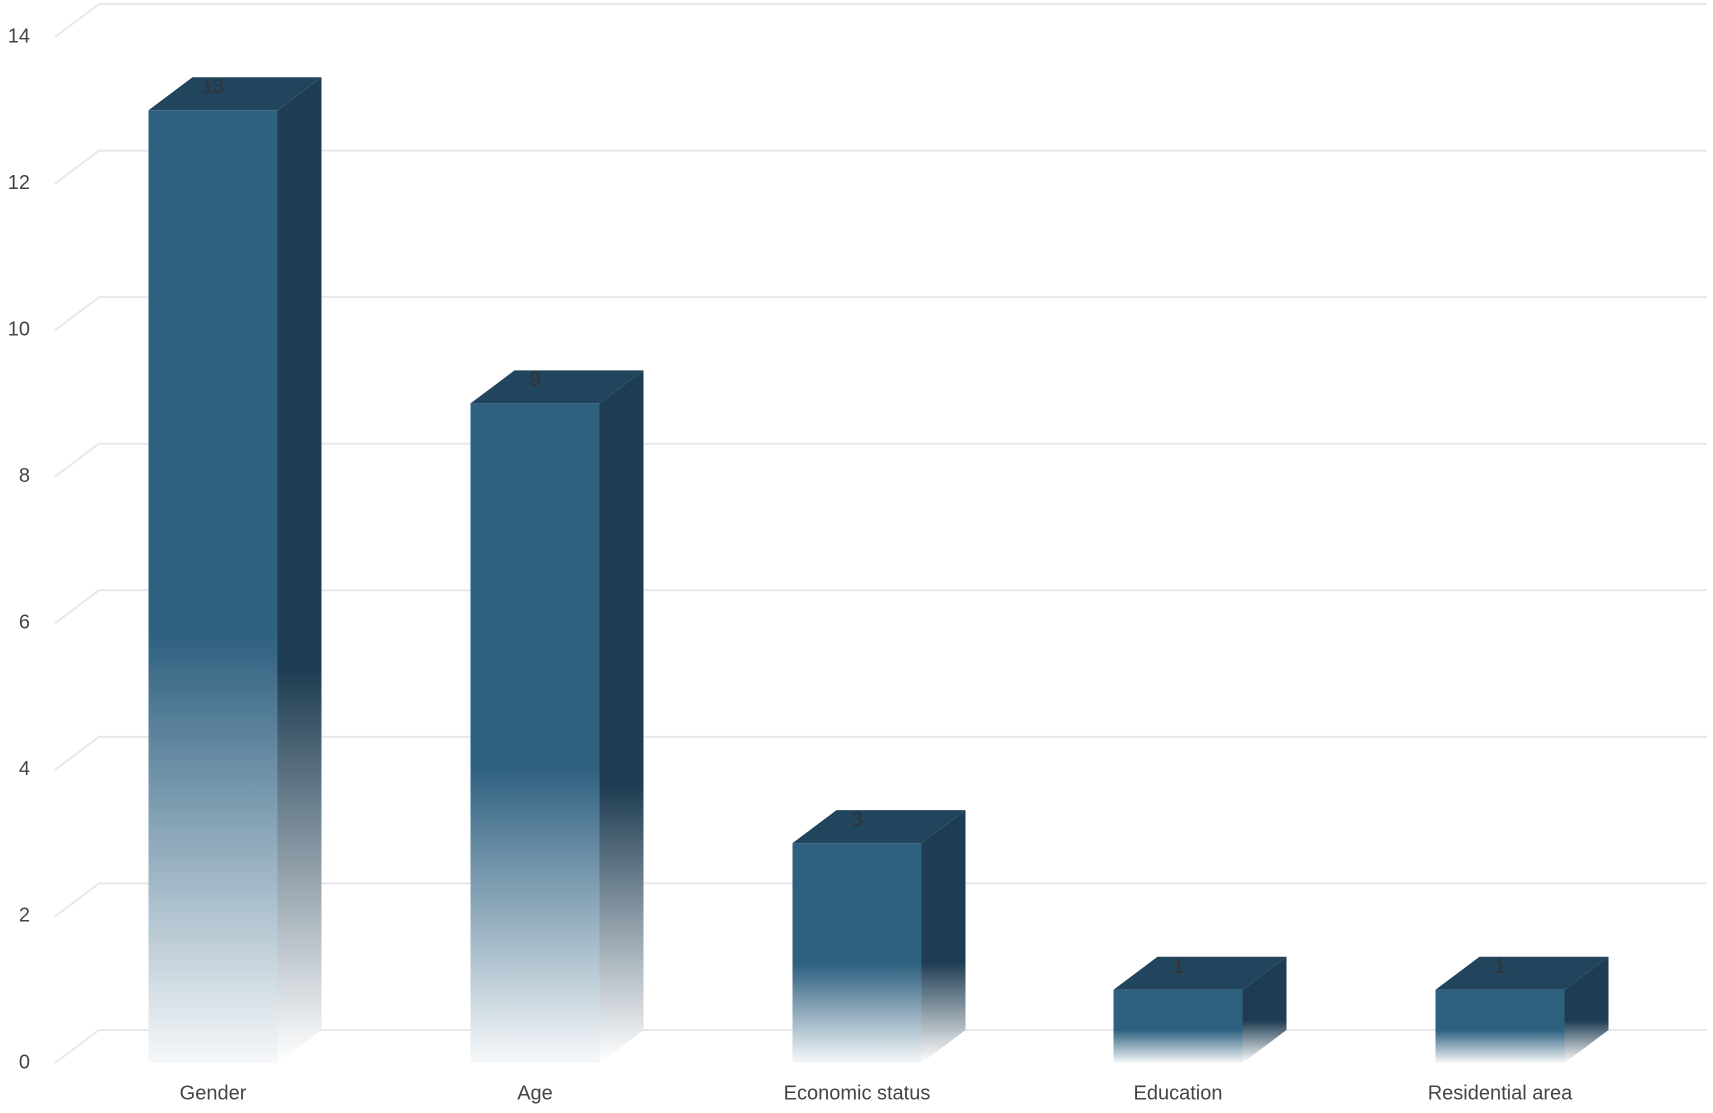 This screenshot has height=1113, width=1713. What do you see at coordinates (24, 476) in the screenshot?
I see `y-tick-label: 8` at bounding box center [24, 476].